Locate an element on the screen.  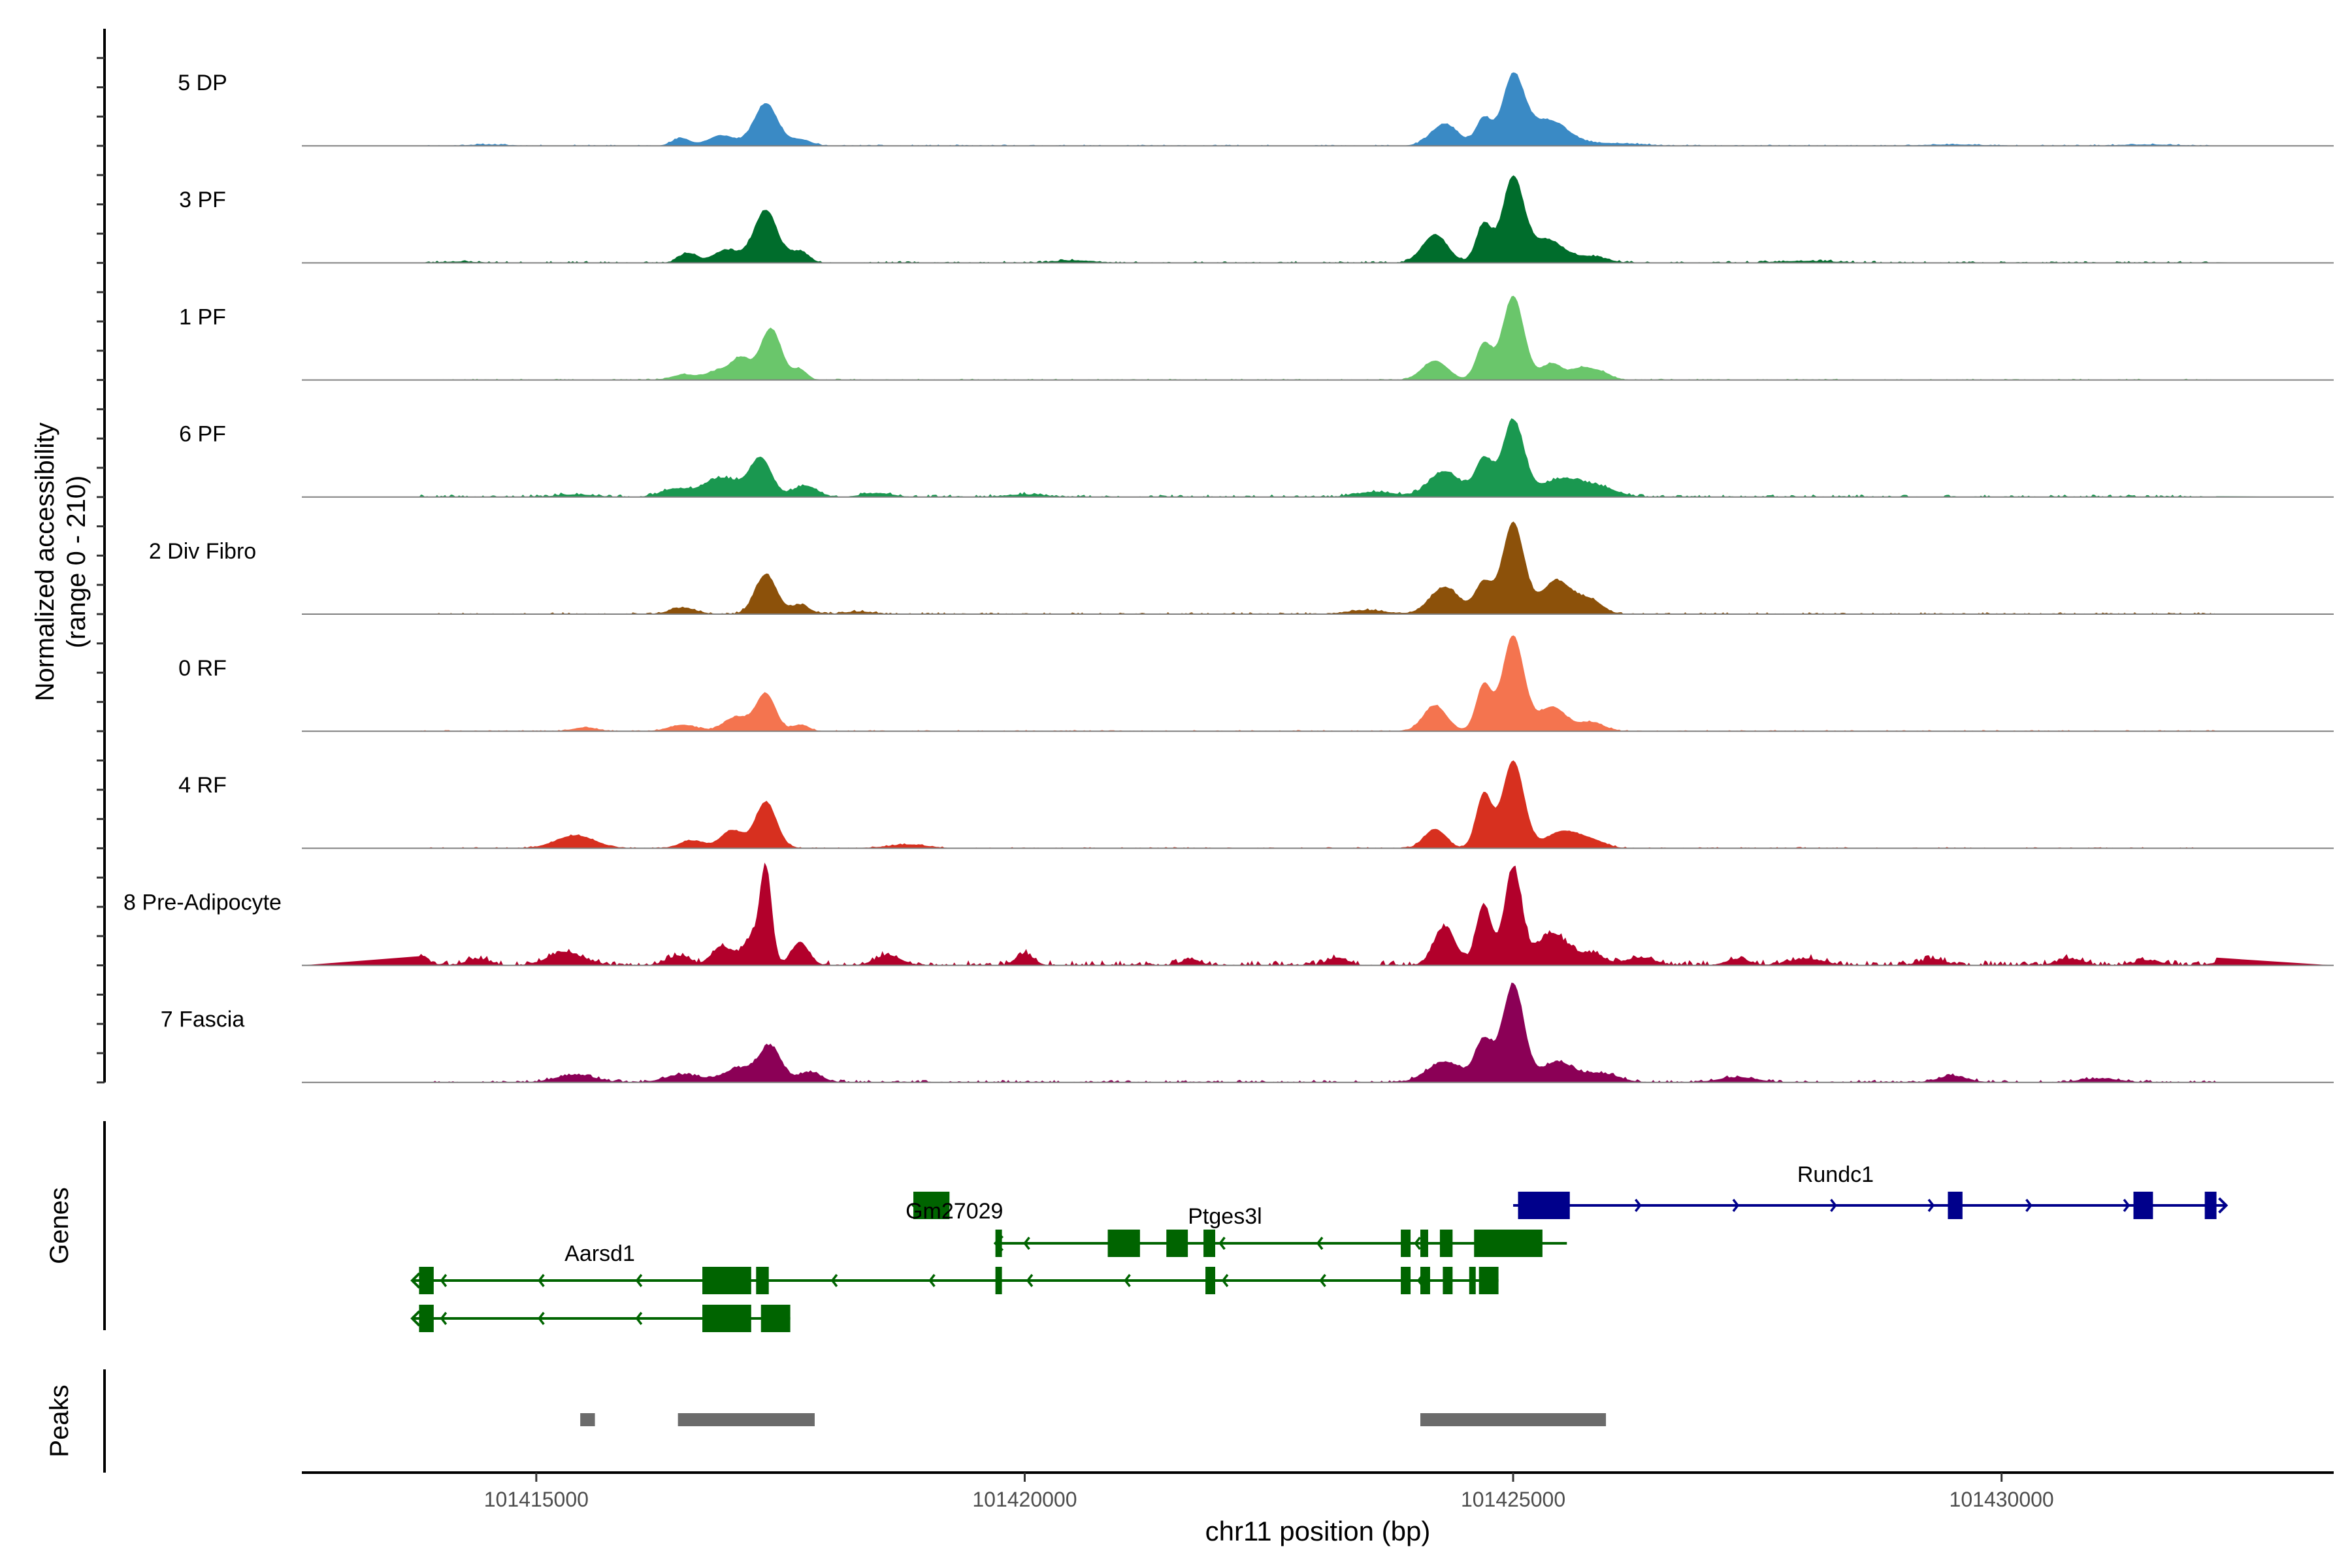
genes-panel: Genes Rundc1 Gm27029 Ptges3l Aarsd1 is located at coordinates (1137, 1226).